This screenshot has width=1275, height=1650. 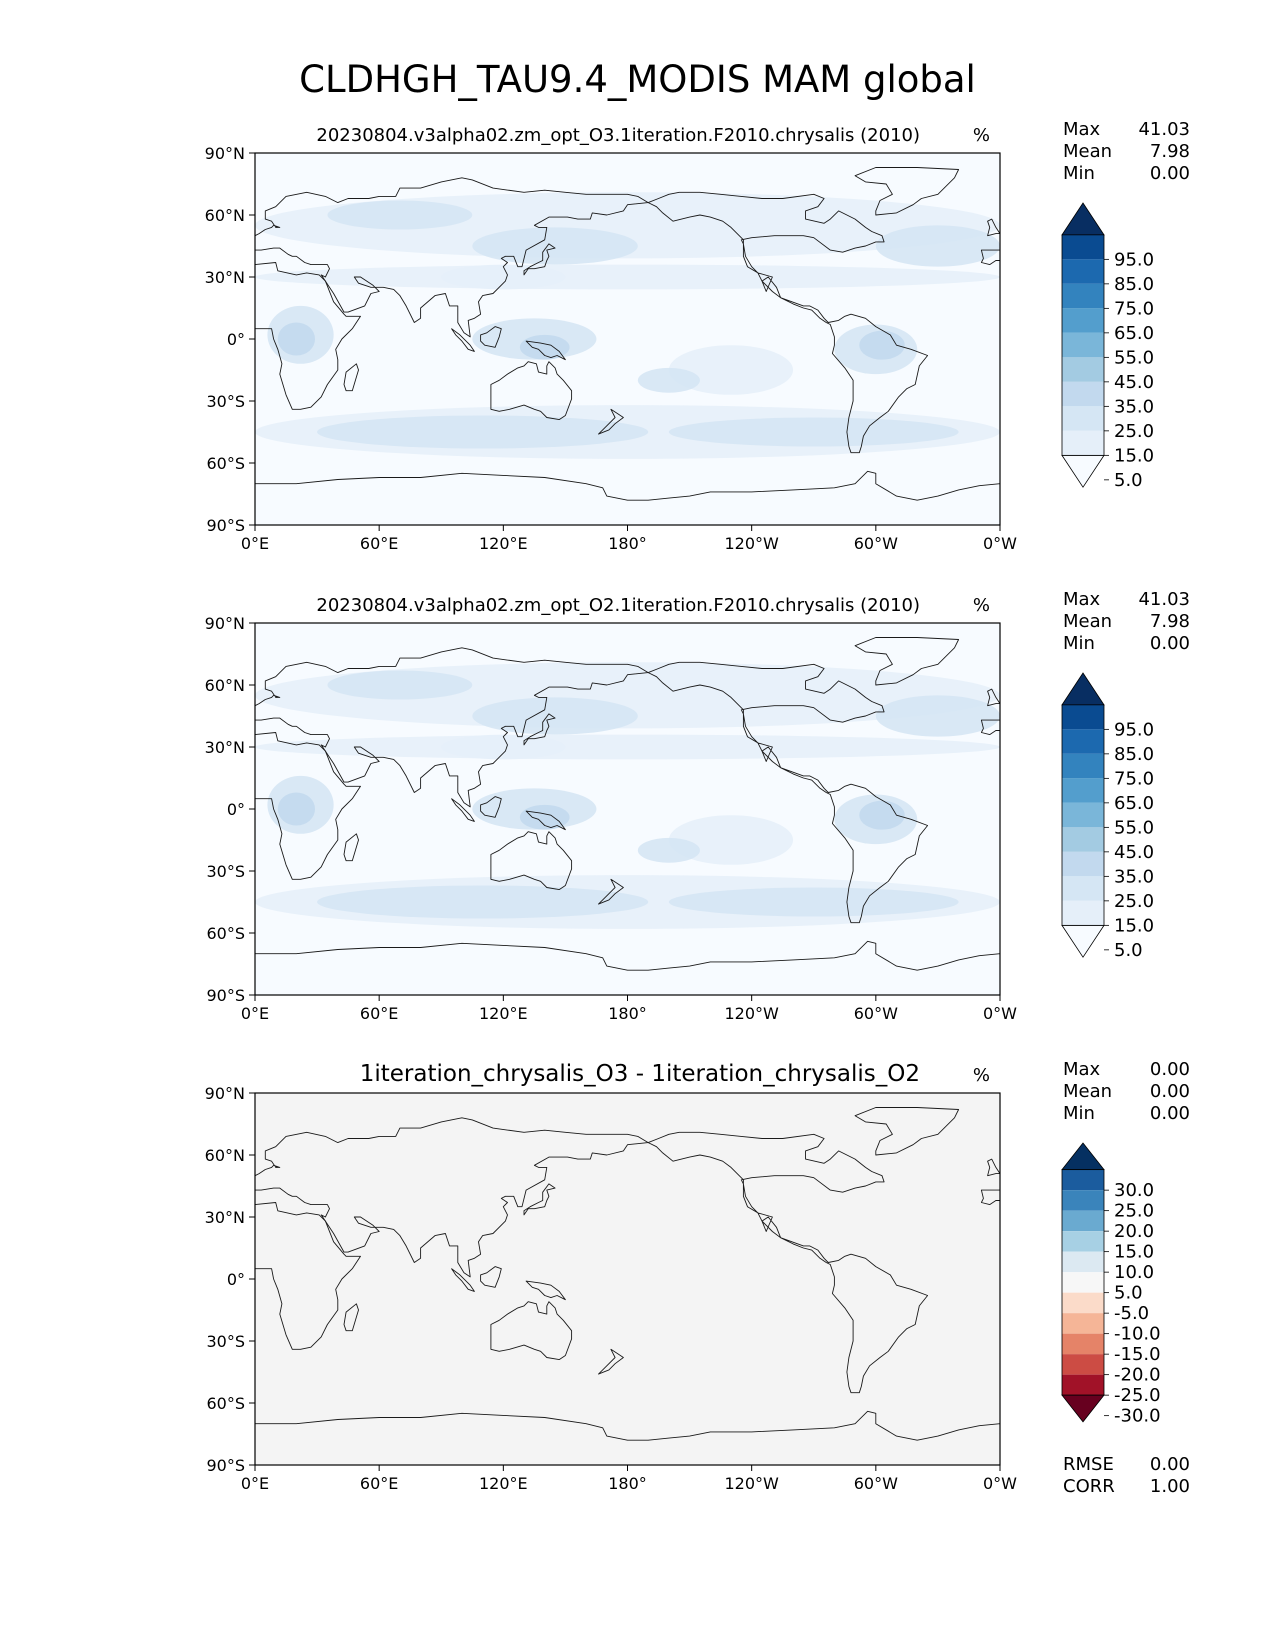 What do you see at coordinates (1083, 219) in the screenshot?
I see `colorbar-extend-top` at bounding box center [1083, 219].